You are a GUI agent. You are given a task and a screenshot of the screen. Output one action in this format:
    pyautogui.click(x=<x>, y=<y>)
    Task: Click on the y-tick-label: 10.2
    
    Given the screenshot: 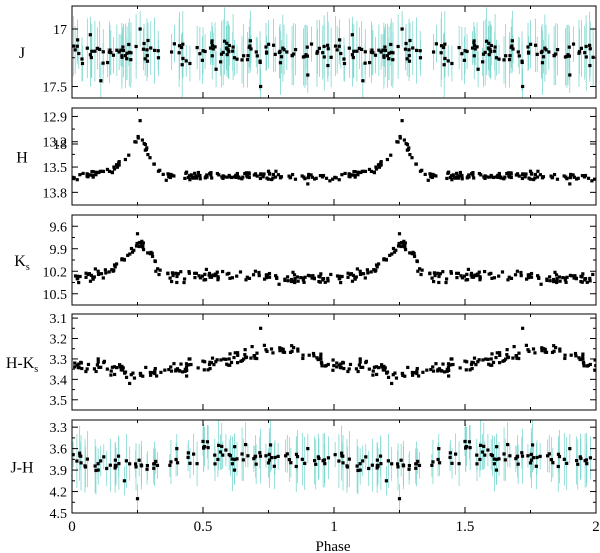 What is the action you would take?
    pyautogui.click(x=55, y=272)
    